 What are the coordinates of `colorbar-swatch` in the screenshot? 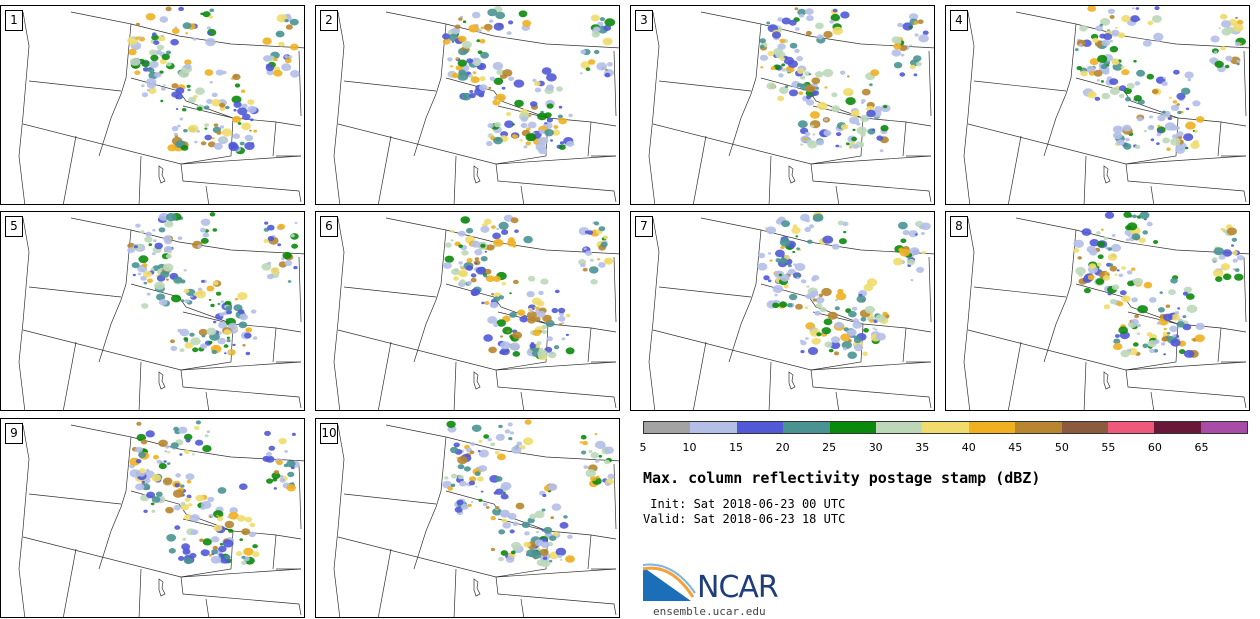 It's located at (1131, 427).